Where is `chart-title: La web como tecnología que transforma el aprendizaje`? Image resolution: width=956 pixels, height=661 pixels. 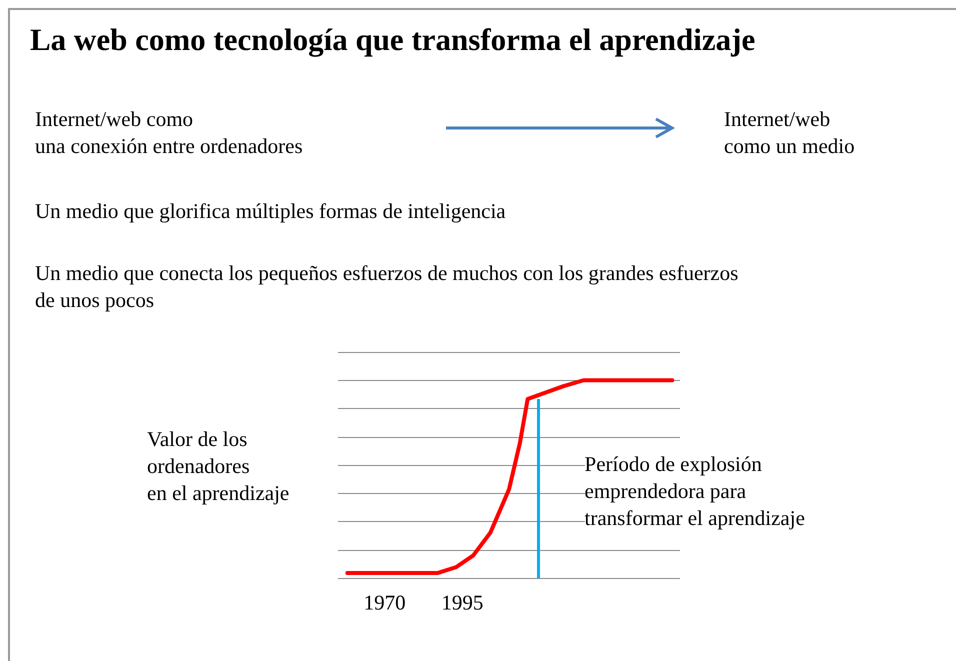
chart-title: La web como tecnología que transforma el aprendizaje is located at coordinates (393, 40).